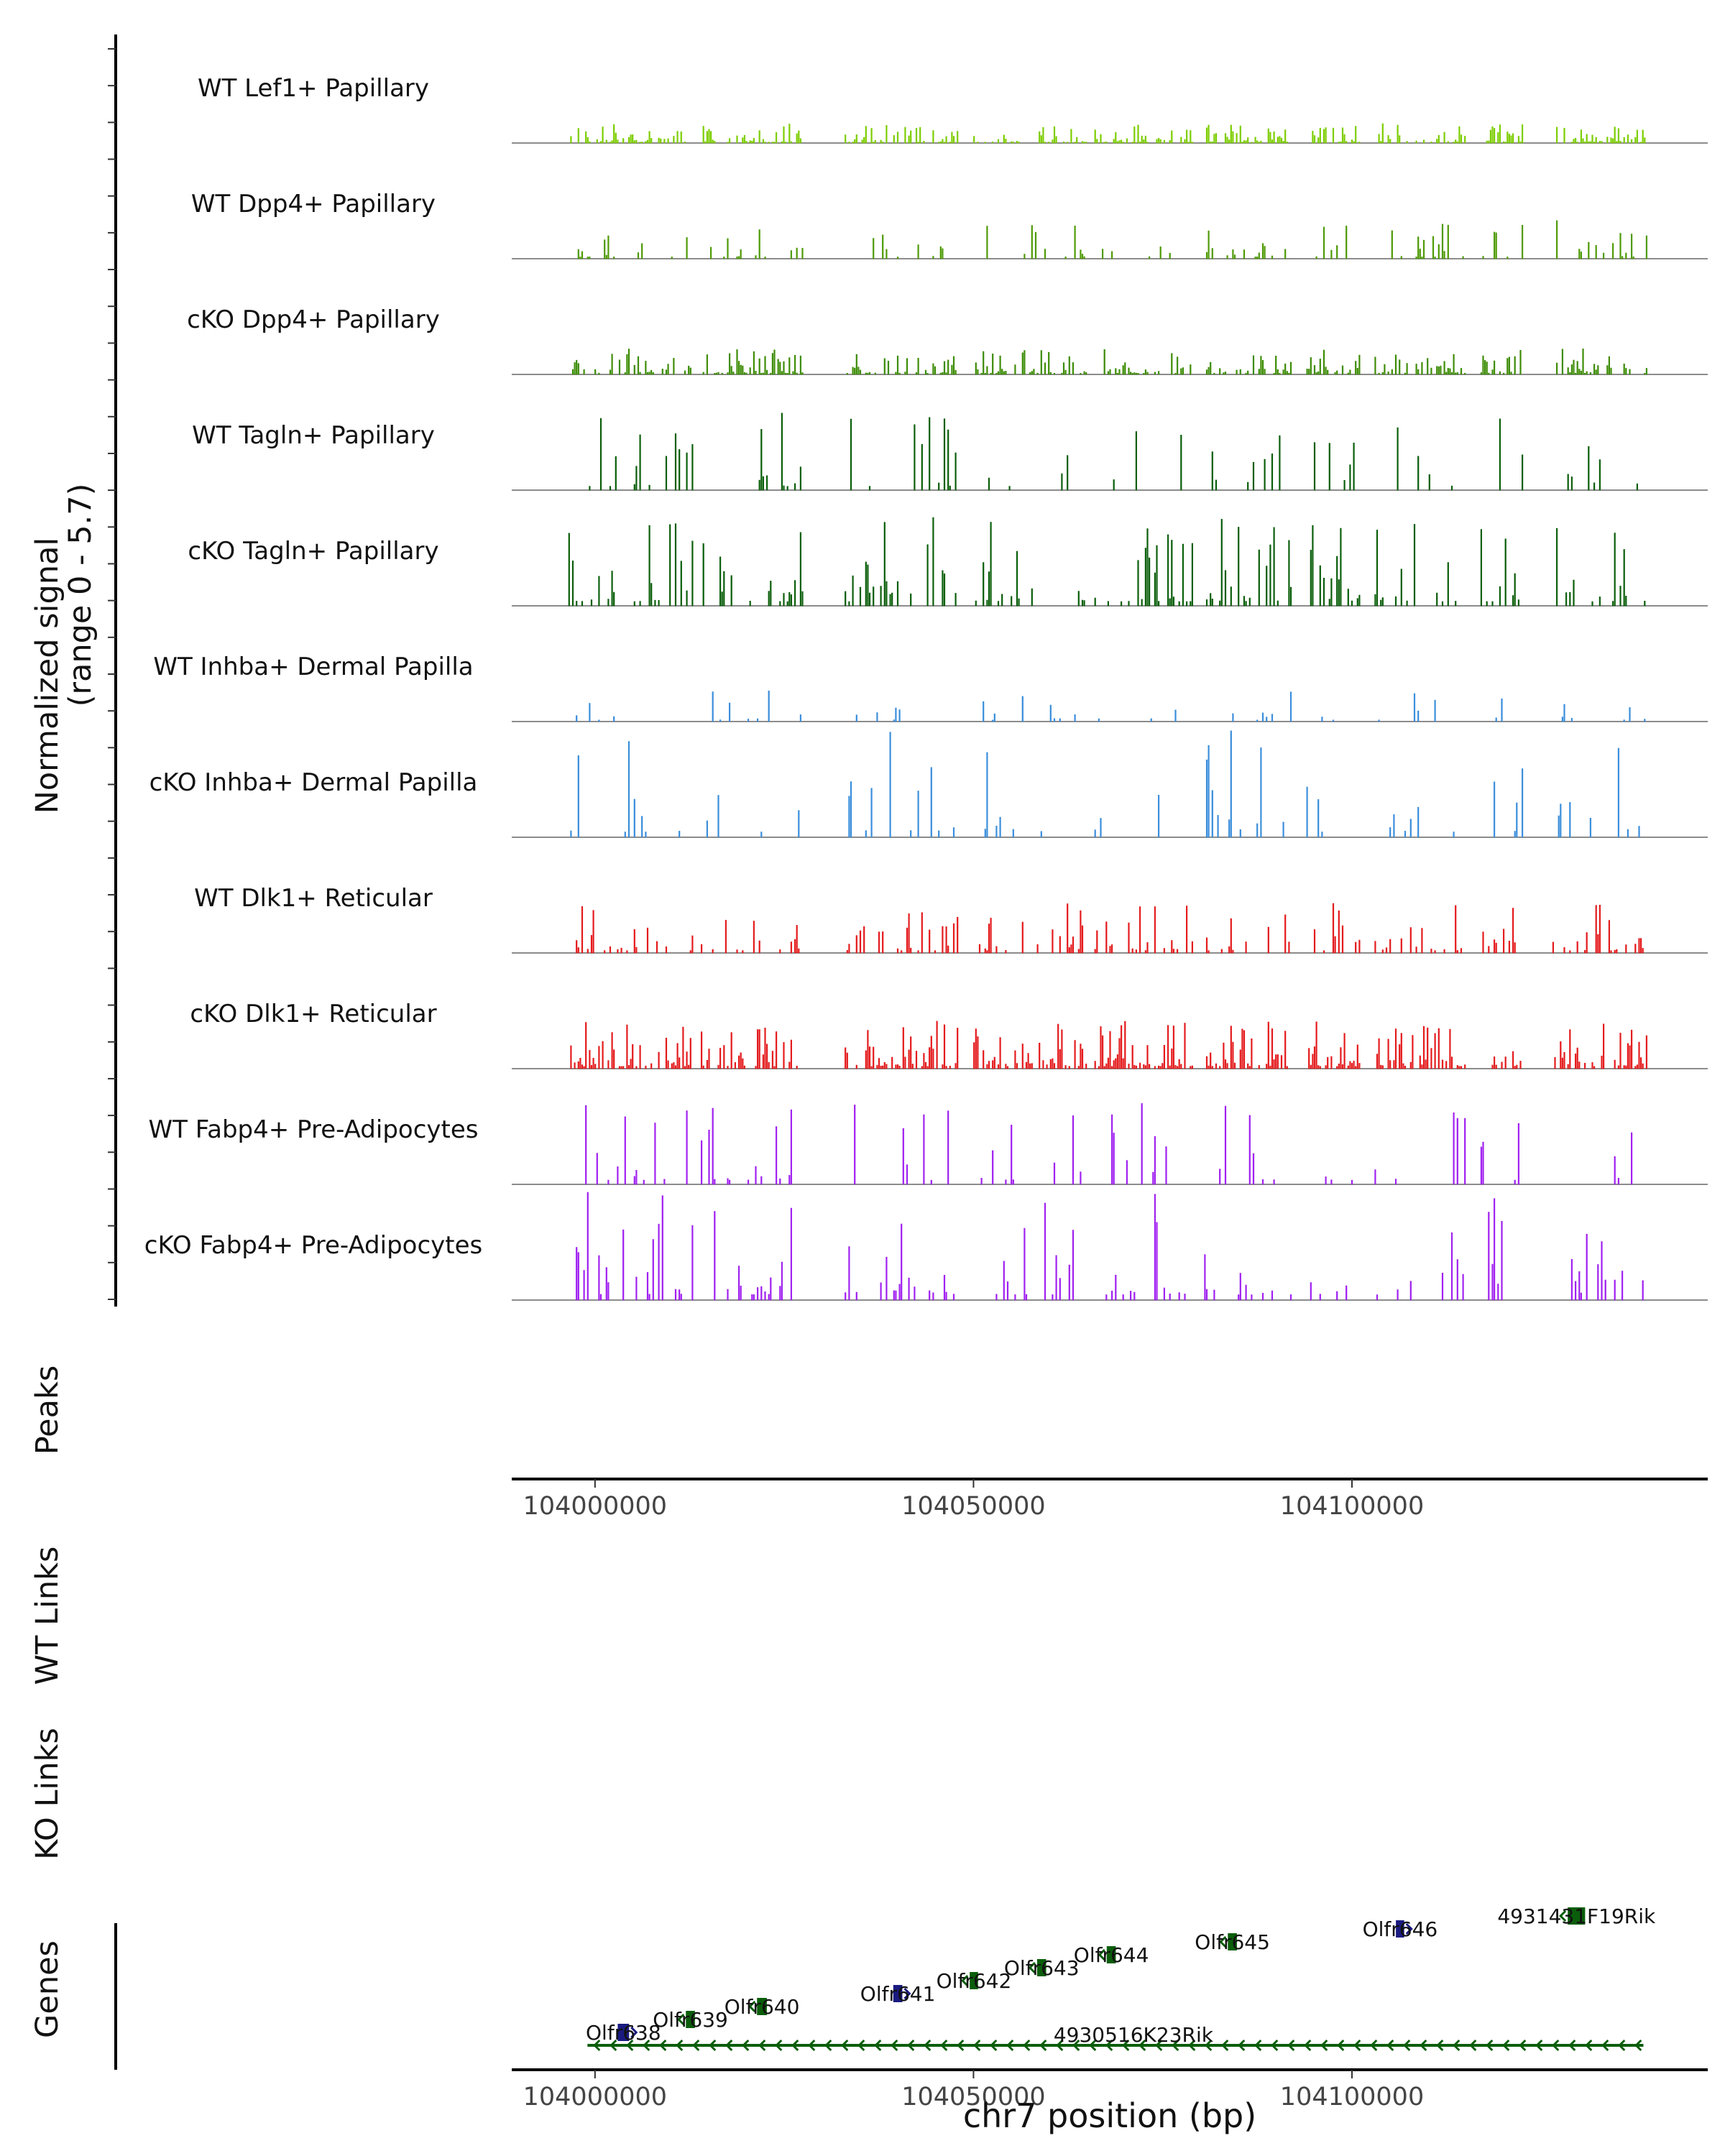 This screenshot has width=1725, height=2156. What do you see at coordinates (47, 676) in the screenshot?
I see `y-axis-title: Normalized signal` at bounding box center [47, 676].